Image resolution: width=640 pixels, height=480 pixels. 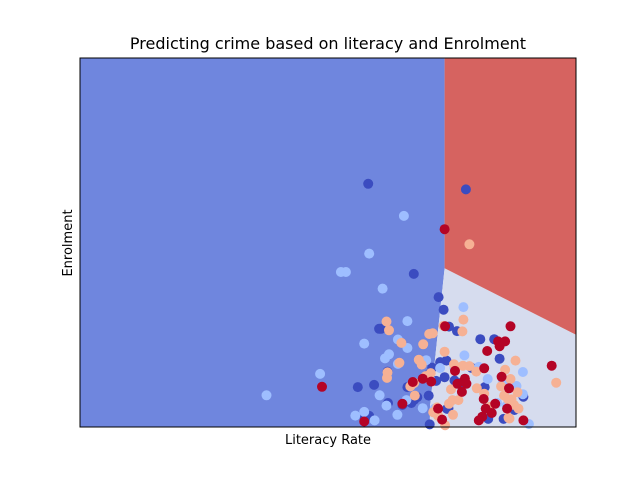 What do you see at coordinates (328, 440) in the screenshot?
I see `x-axis-label: Literacy Rate` at bounding box center [328, 440].